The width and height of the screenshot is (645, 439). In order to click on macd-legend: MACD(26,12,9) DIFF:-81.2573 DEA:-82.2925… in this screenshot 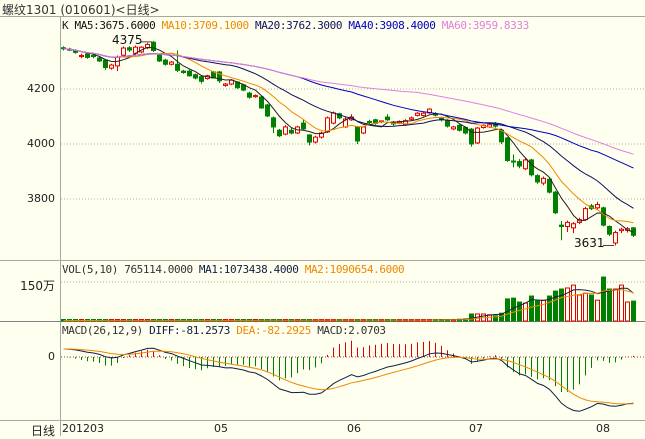, I will do `click(224, 330)`.